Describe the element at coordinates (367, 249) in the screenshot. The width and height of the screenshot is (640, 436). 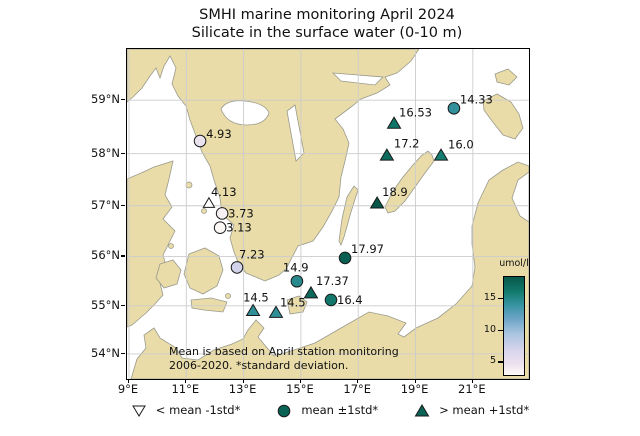
I see `station-value-label: 17.97` at that location.